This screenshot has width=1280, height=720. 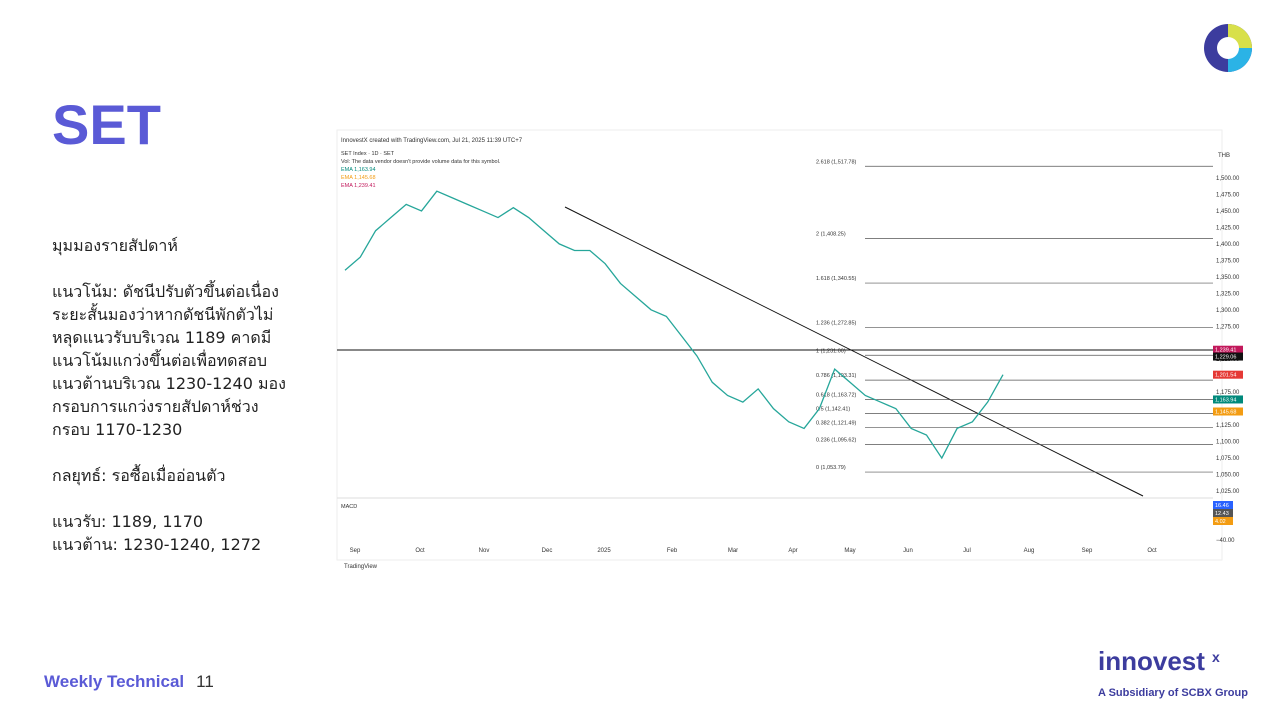 What do you see at coordinates (114, 681) in the screenshot?
I see `footer-label: Weekly Technical` at bounding box center [114, 681].